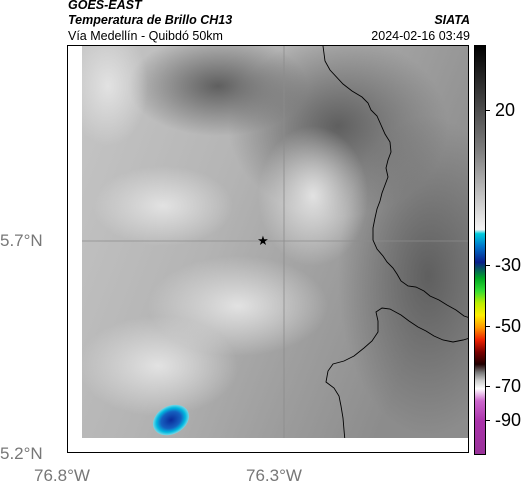 Image resolution: width=526 pixels, height=491 pixels. Describe the element at coordinates (508, 265) in the screenshot. I see `colorbar-label-minus30: -30` at that location.